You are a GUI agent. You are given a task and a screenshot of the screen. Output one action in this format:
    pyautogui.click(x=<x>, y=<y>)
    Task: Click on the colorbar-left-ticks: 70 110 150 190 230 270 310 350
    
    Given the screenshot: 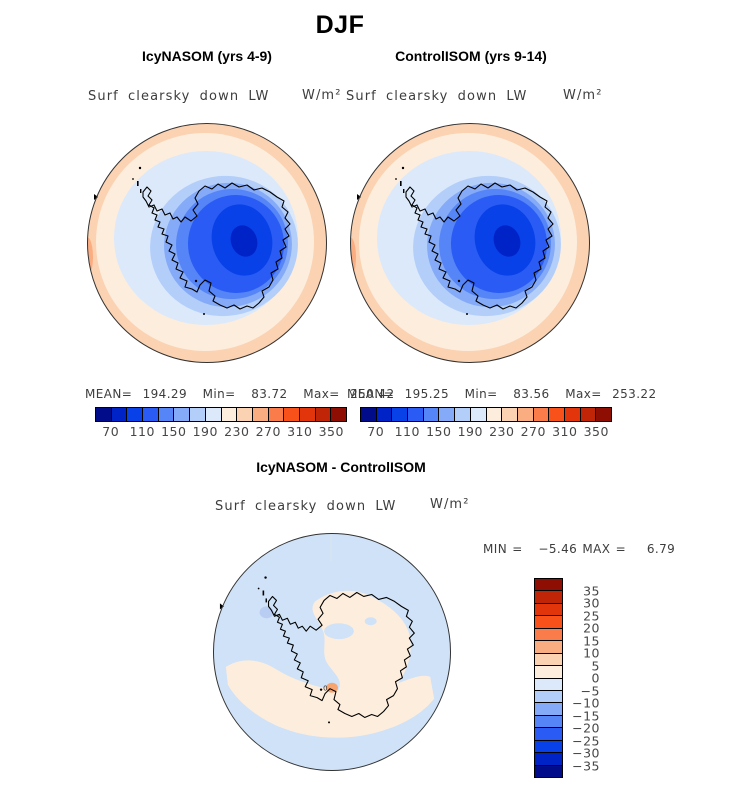 What is the action you would take?
    pyautogui.click(x=221, y=432)
    